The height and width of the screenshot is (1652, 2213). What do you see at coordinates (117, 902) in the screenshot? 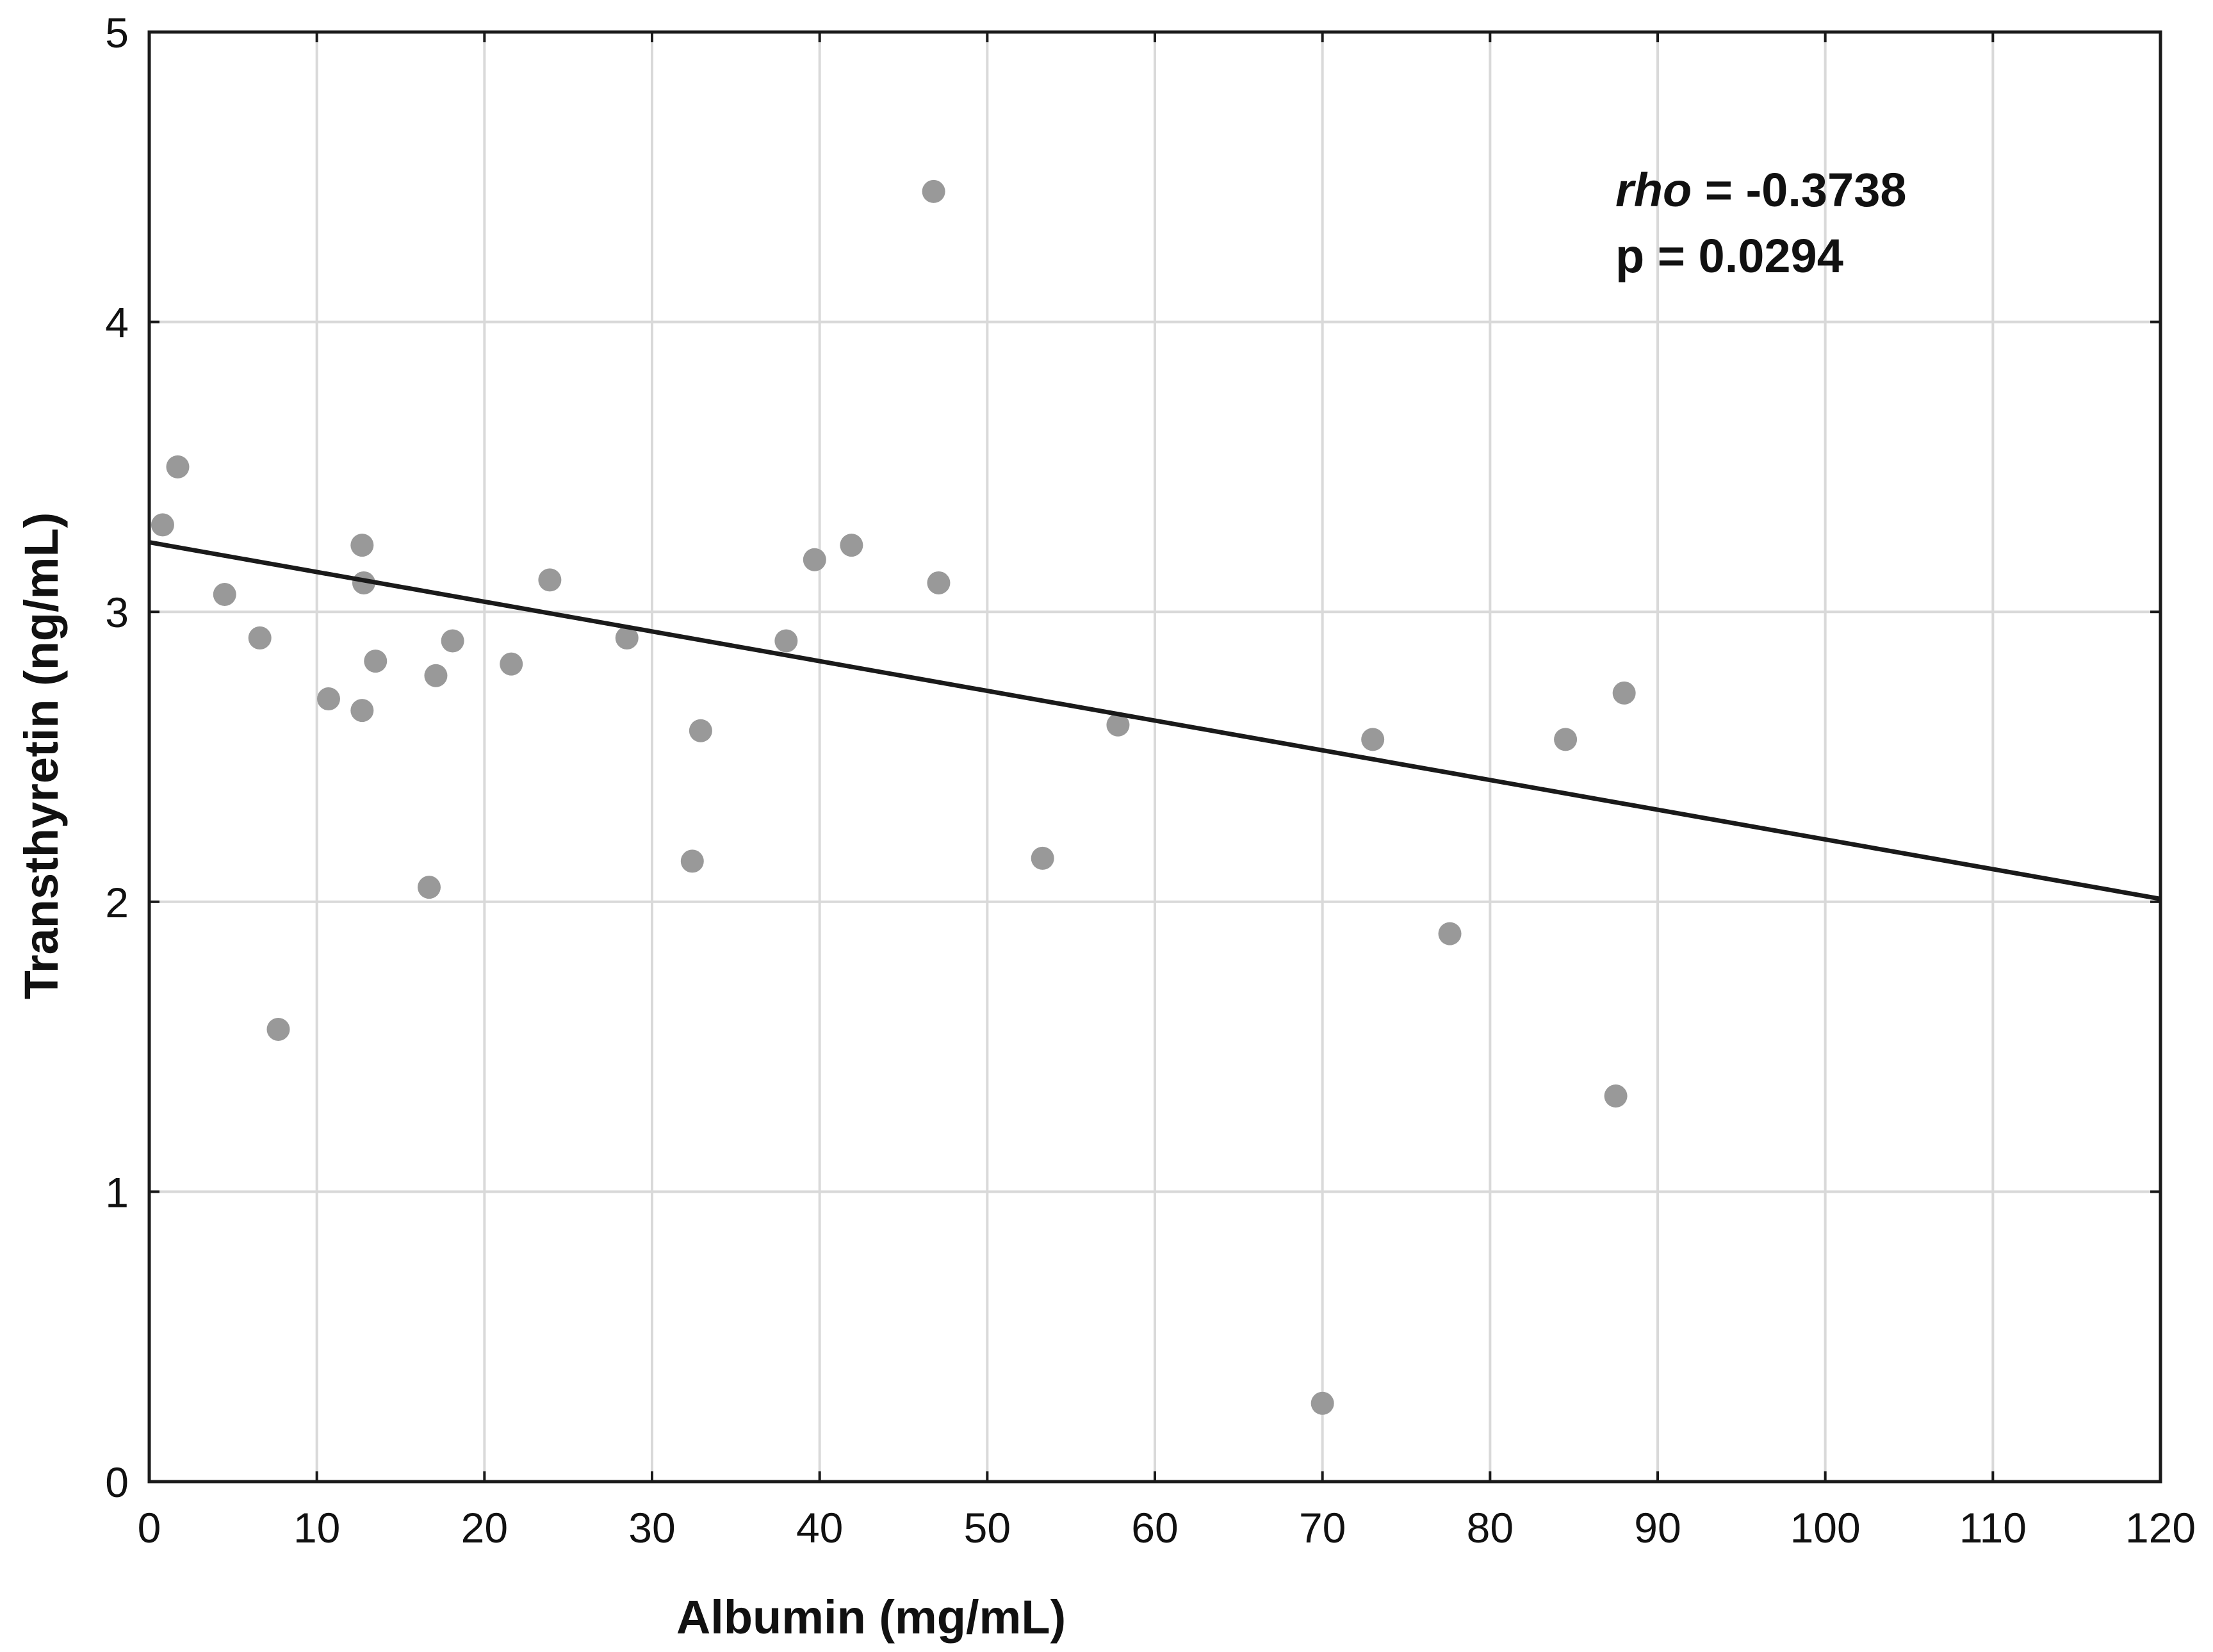
I see `y-tick-label: 2` at bounding box center [117, 902].